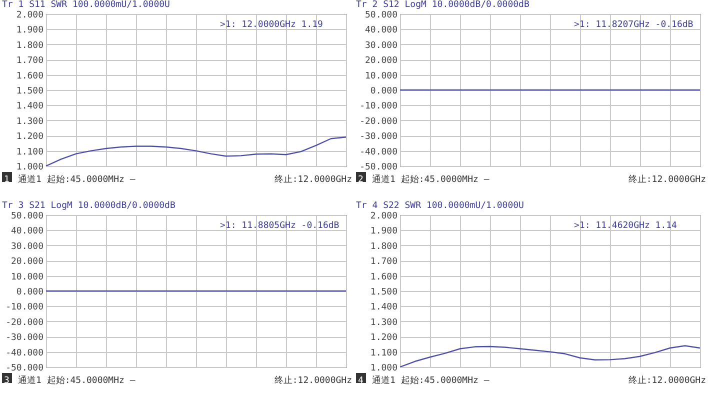  What do you see at coordinates (89, 206) in the screenshot?
I see `chart-title: Tr 3 S21 LogM 10.0000dB/0.0000dB` at bounding box center [89, 206].